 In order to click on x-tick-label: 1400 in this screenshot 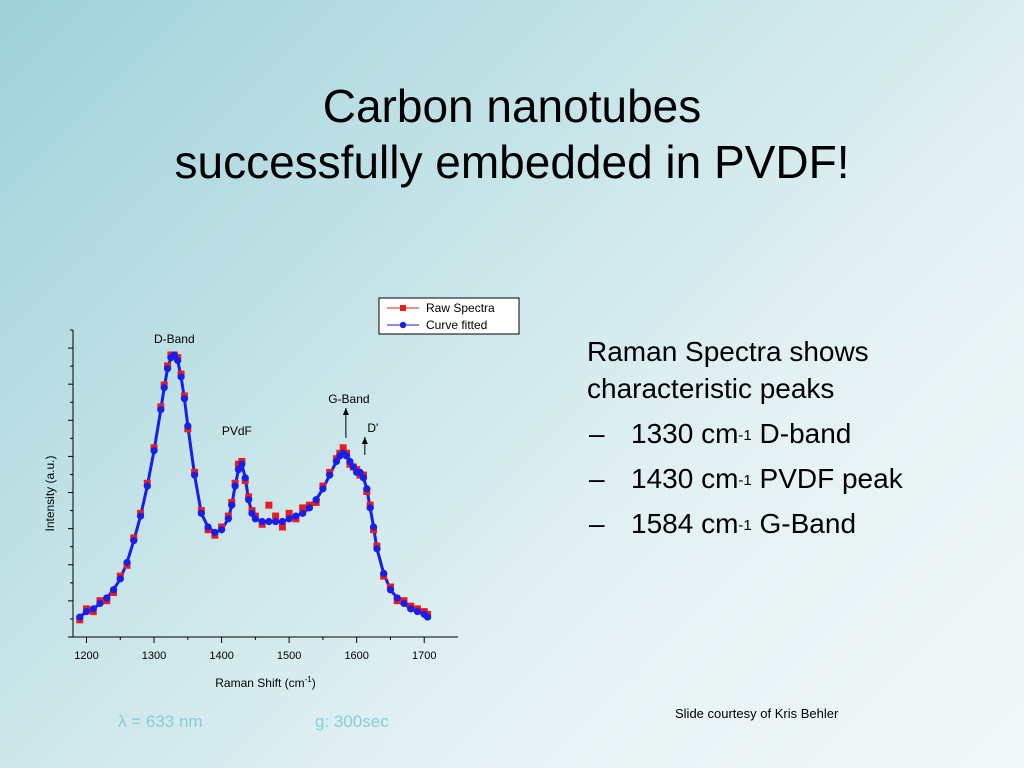, I will do `click(221, 656)`.